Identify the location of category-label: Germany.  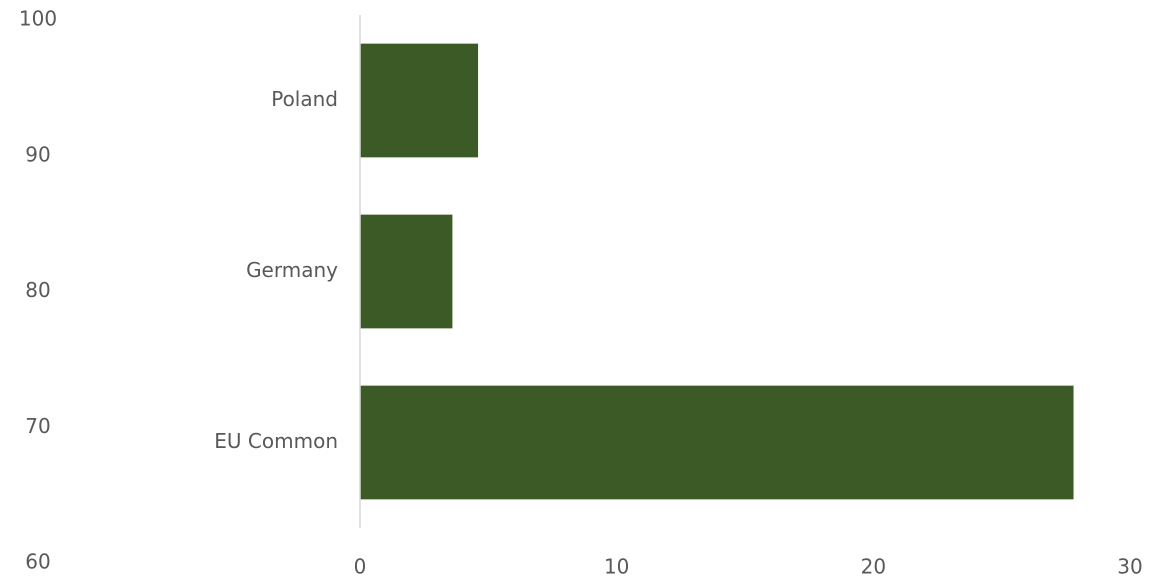
(292, 270).